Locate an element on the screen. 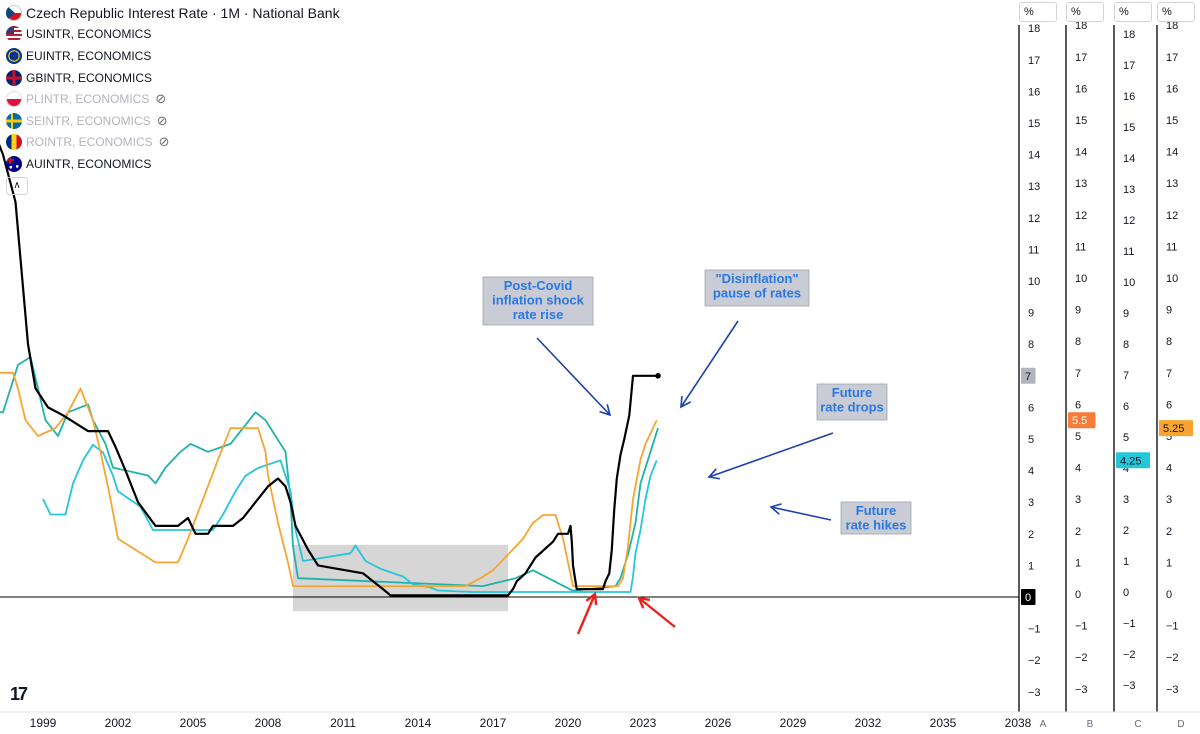 This screenshot has width=1200, height=734. time-tick-label: 2014 is located at coordinates (418, 723).